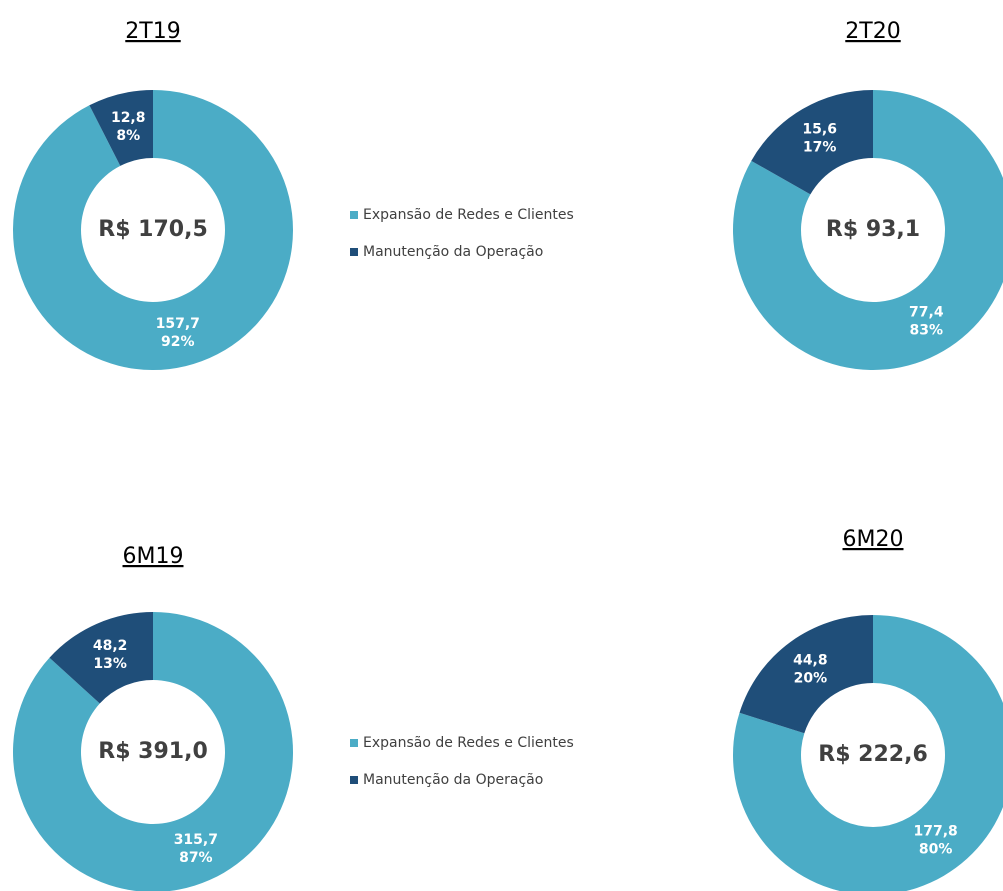 This screenshot has height=891, width=1003. I want to click on data-label: 48,2, so click(110, 646).